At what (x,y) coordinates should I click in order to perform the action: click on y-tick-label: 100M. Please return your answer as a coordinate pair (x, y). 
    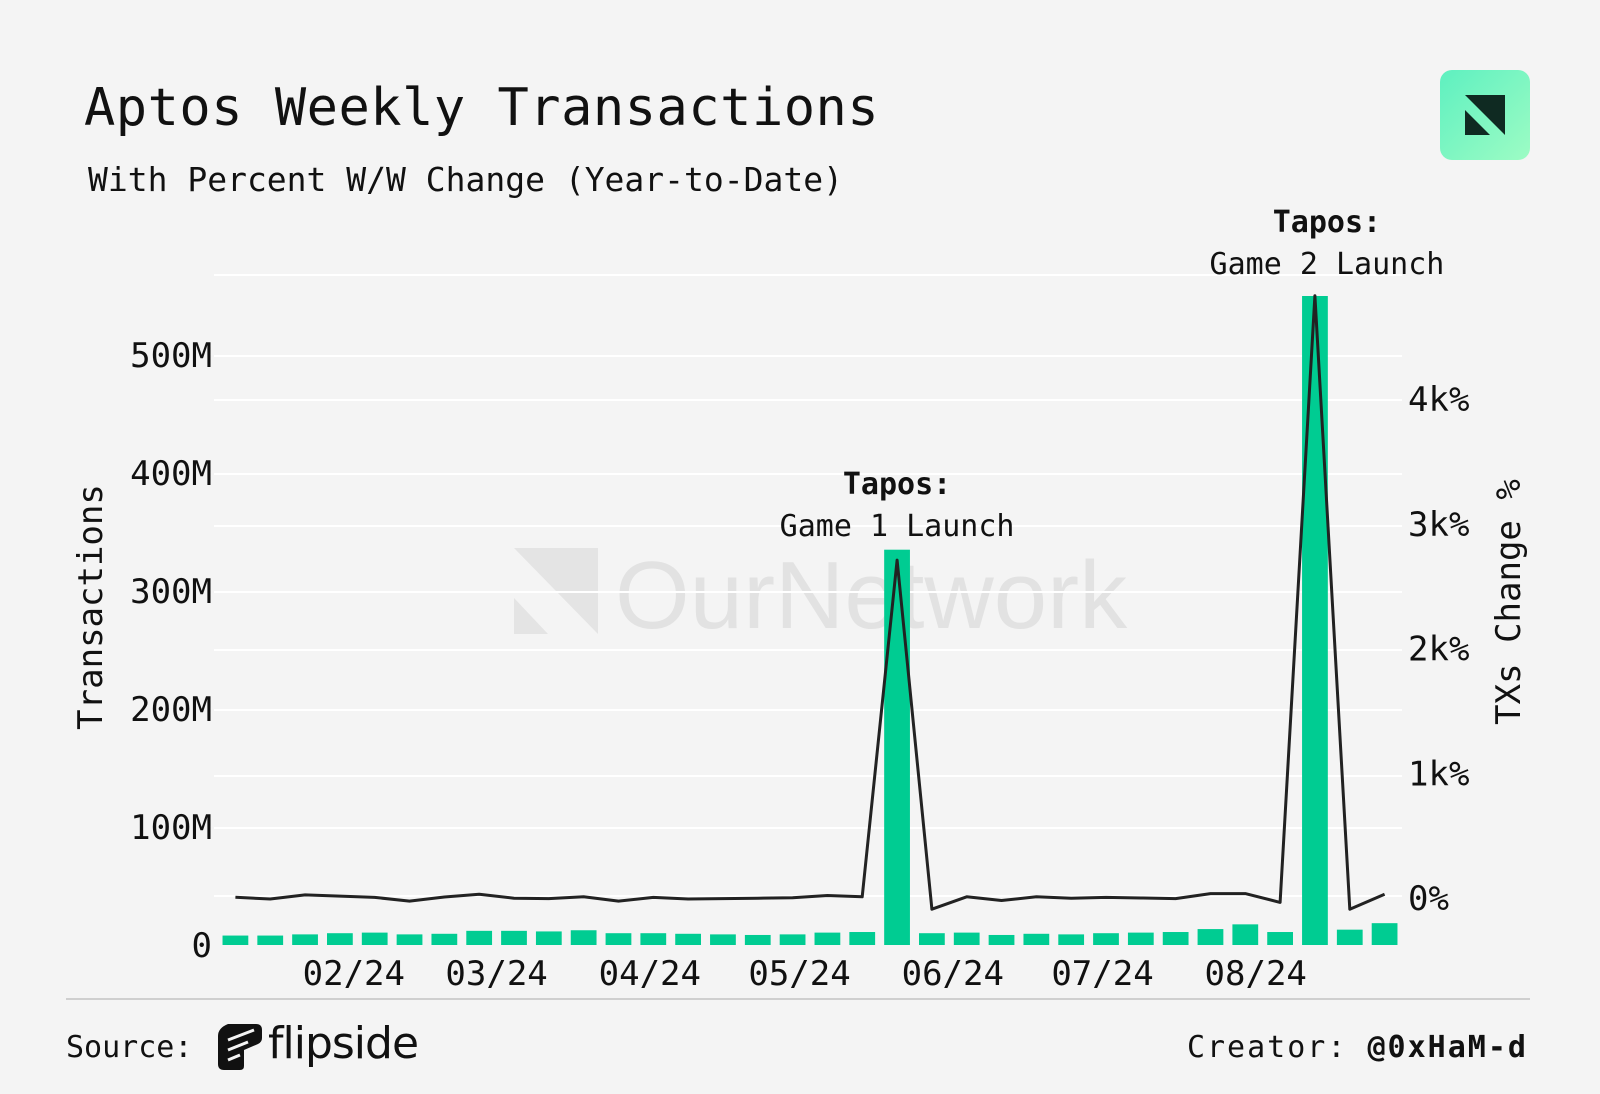
    Looking at the image, I should click on (171, 828).